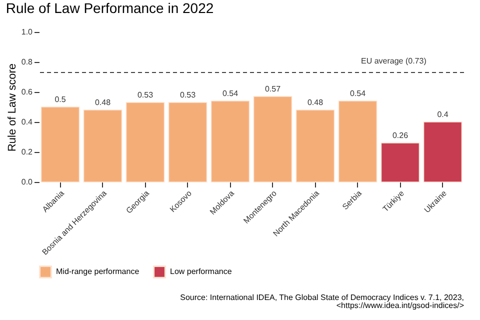 The width and height of the screenshot is (480, 320). I want to click on y-tick-label: 1.0, so click(27, 32).